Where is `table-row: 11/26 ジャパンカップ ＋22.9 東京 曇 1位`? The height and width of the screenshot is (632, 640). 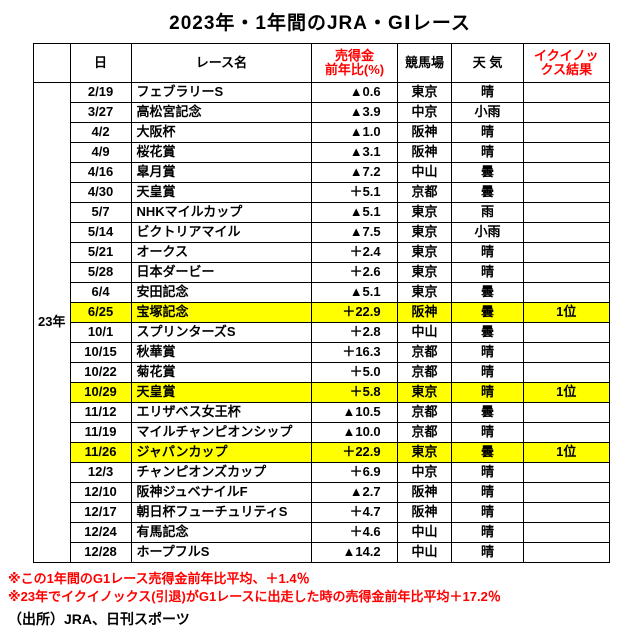 table-row: 11/26 ジャパンカップ ＋22.9 東京 曇 1位 is located at coordinates (322, 452).